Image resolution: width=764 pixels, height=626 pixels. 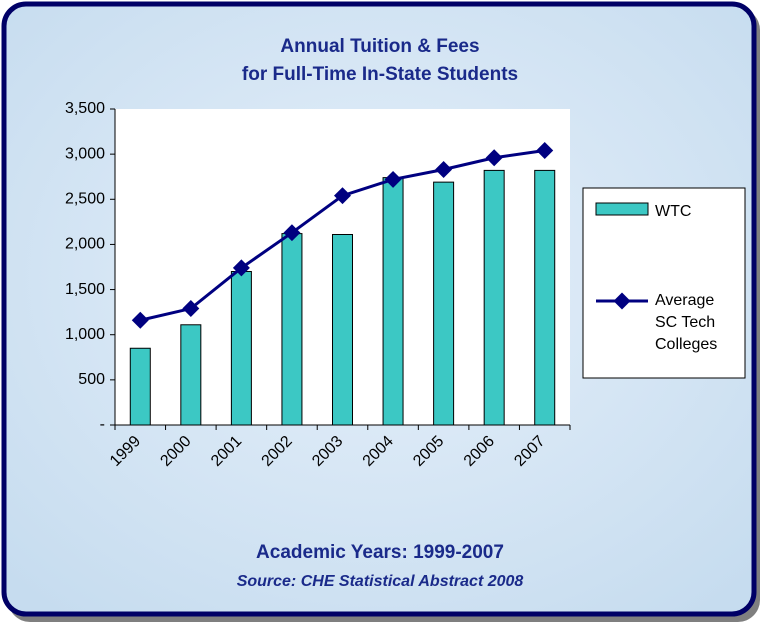 What do you see at coordinates (85, 244) in the screenshot?
I see `y-tick-label: 2,000` at bounding box center [85, 244].